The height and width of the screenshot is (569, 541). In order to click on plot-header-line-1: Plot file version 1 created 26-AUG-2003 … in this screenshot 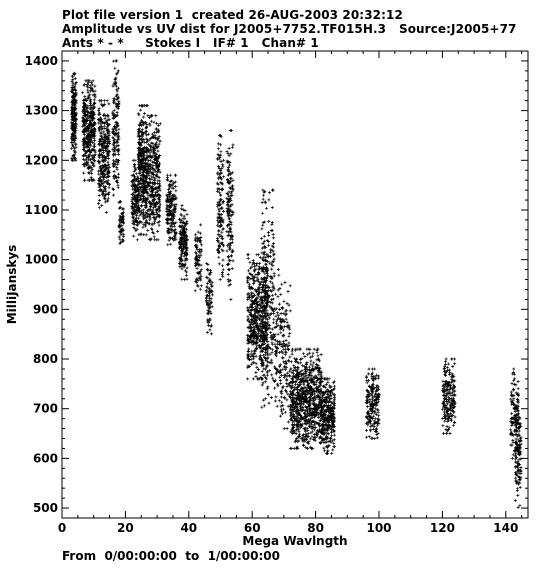, I will do `click(232, 15)`.